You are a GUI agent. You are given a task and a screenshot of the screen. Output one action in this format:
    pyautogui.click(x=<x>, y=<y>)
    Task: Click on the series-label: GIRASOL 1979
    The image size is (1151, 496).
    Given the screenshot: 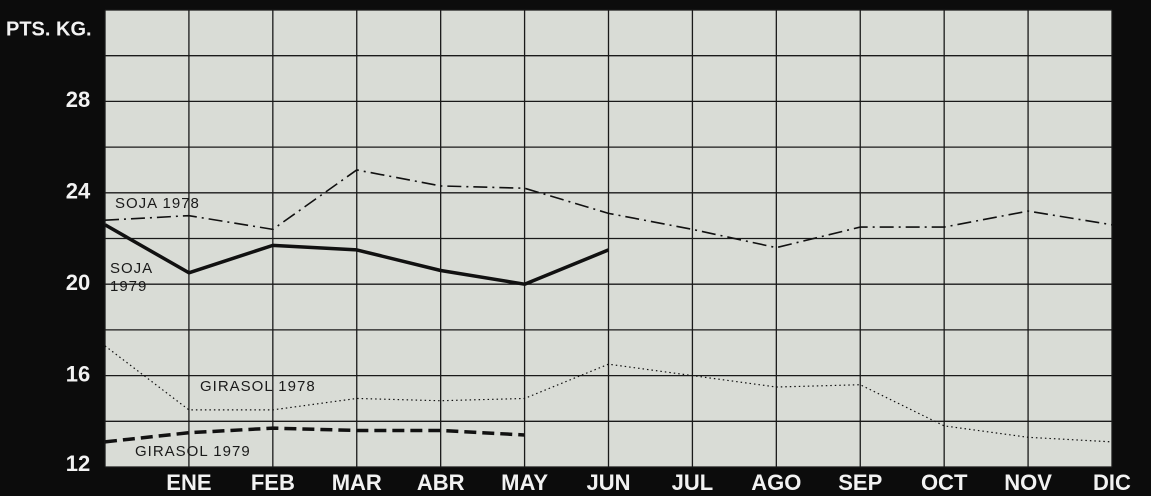 What is the action you would take?
    pyautogui.click(x=193, y=451)
    